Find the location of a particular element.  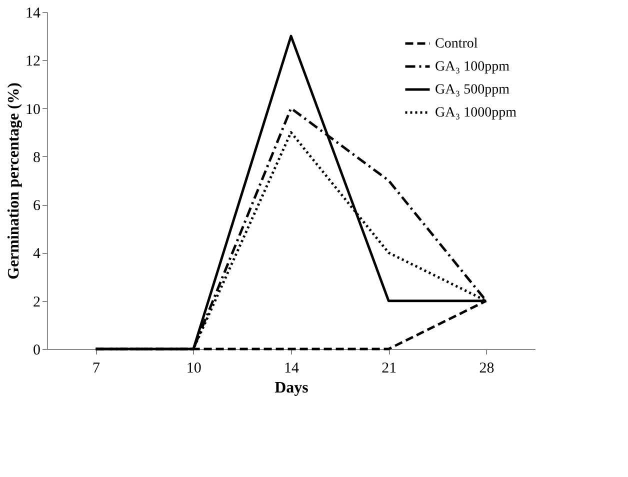

x-tick-label: 14 is located at coordinates (292, 368).